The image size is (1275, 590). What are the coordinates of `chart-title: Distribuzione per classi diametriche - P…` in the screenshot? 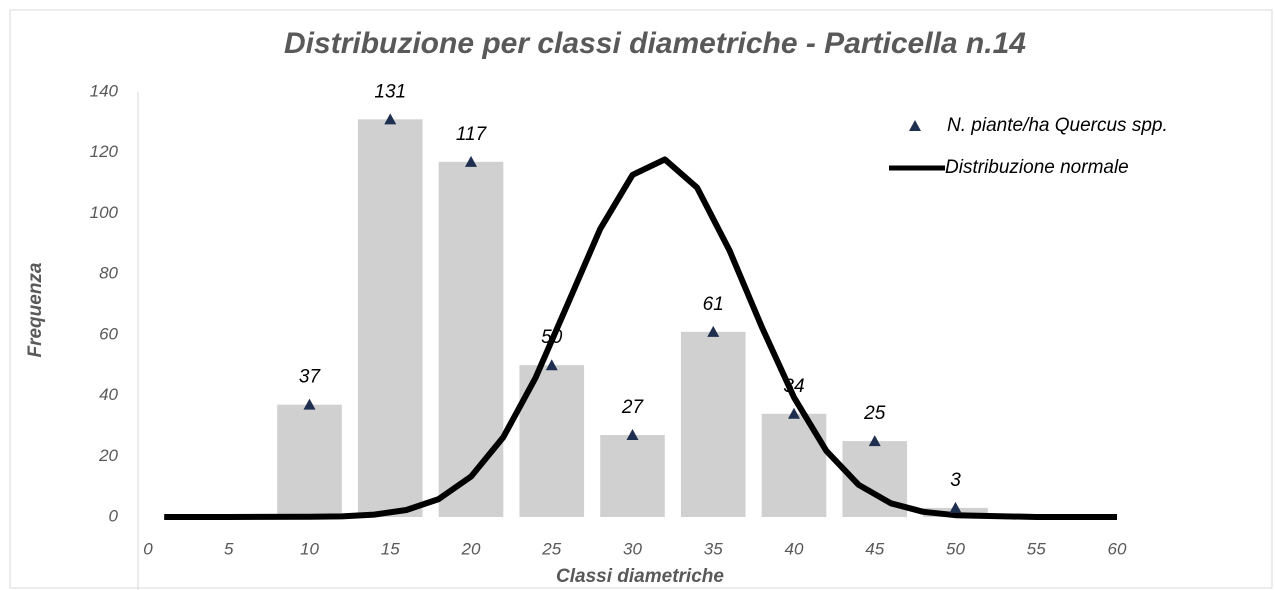 It's located at (655, 43).